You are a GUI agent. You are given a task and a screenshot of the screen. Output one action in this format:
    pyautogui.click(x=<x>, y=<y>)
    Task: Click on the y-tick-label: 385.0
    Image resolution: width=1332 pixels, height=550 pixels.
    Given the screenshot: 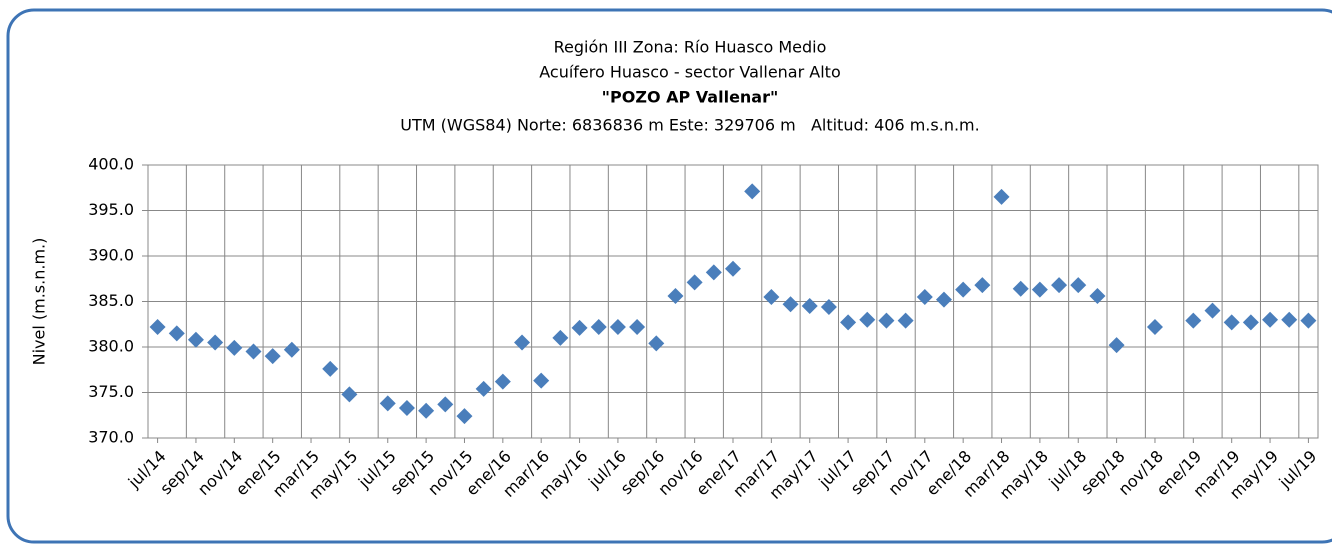 What is the action you would take?
    pyautogui.click(x=111, y=300)
    